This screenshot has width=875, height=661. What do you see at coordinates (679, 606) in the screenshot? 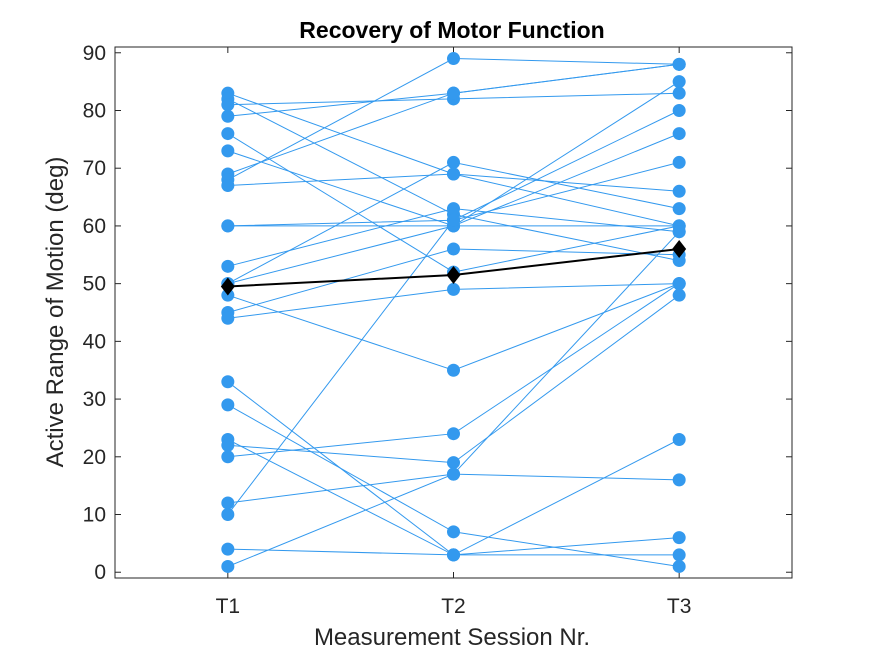
I see `x-tick-label: T3` at bounding box center [679, 606].